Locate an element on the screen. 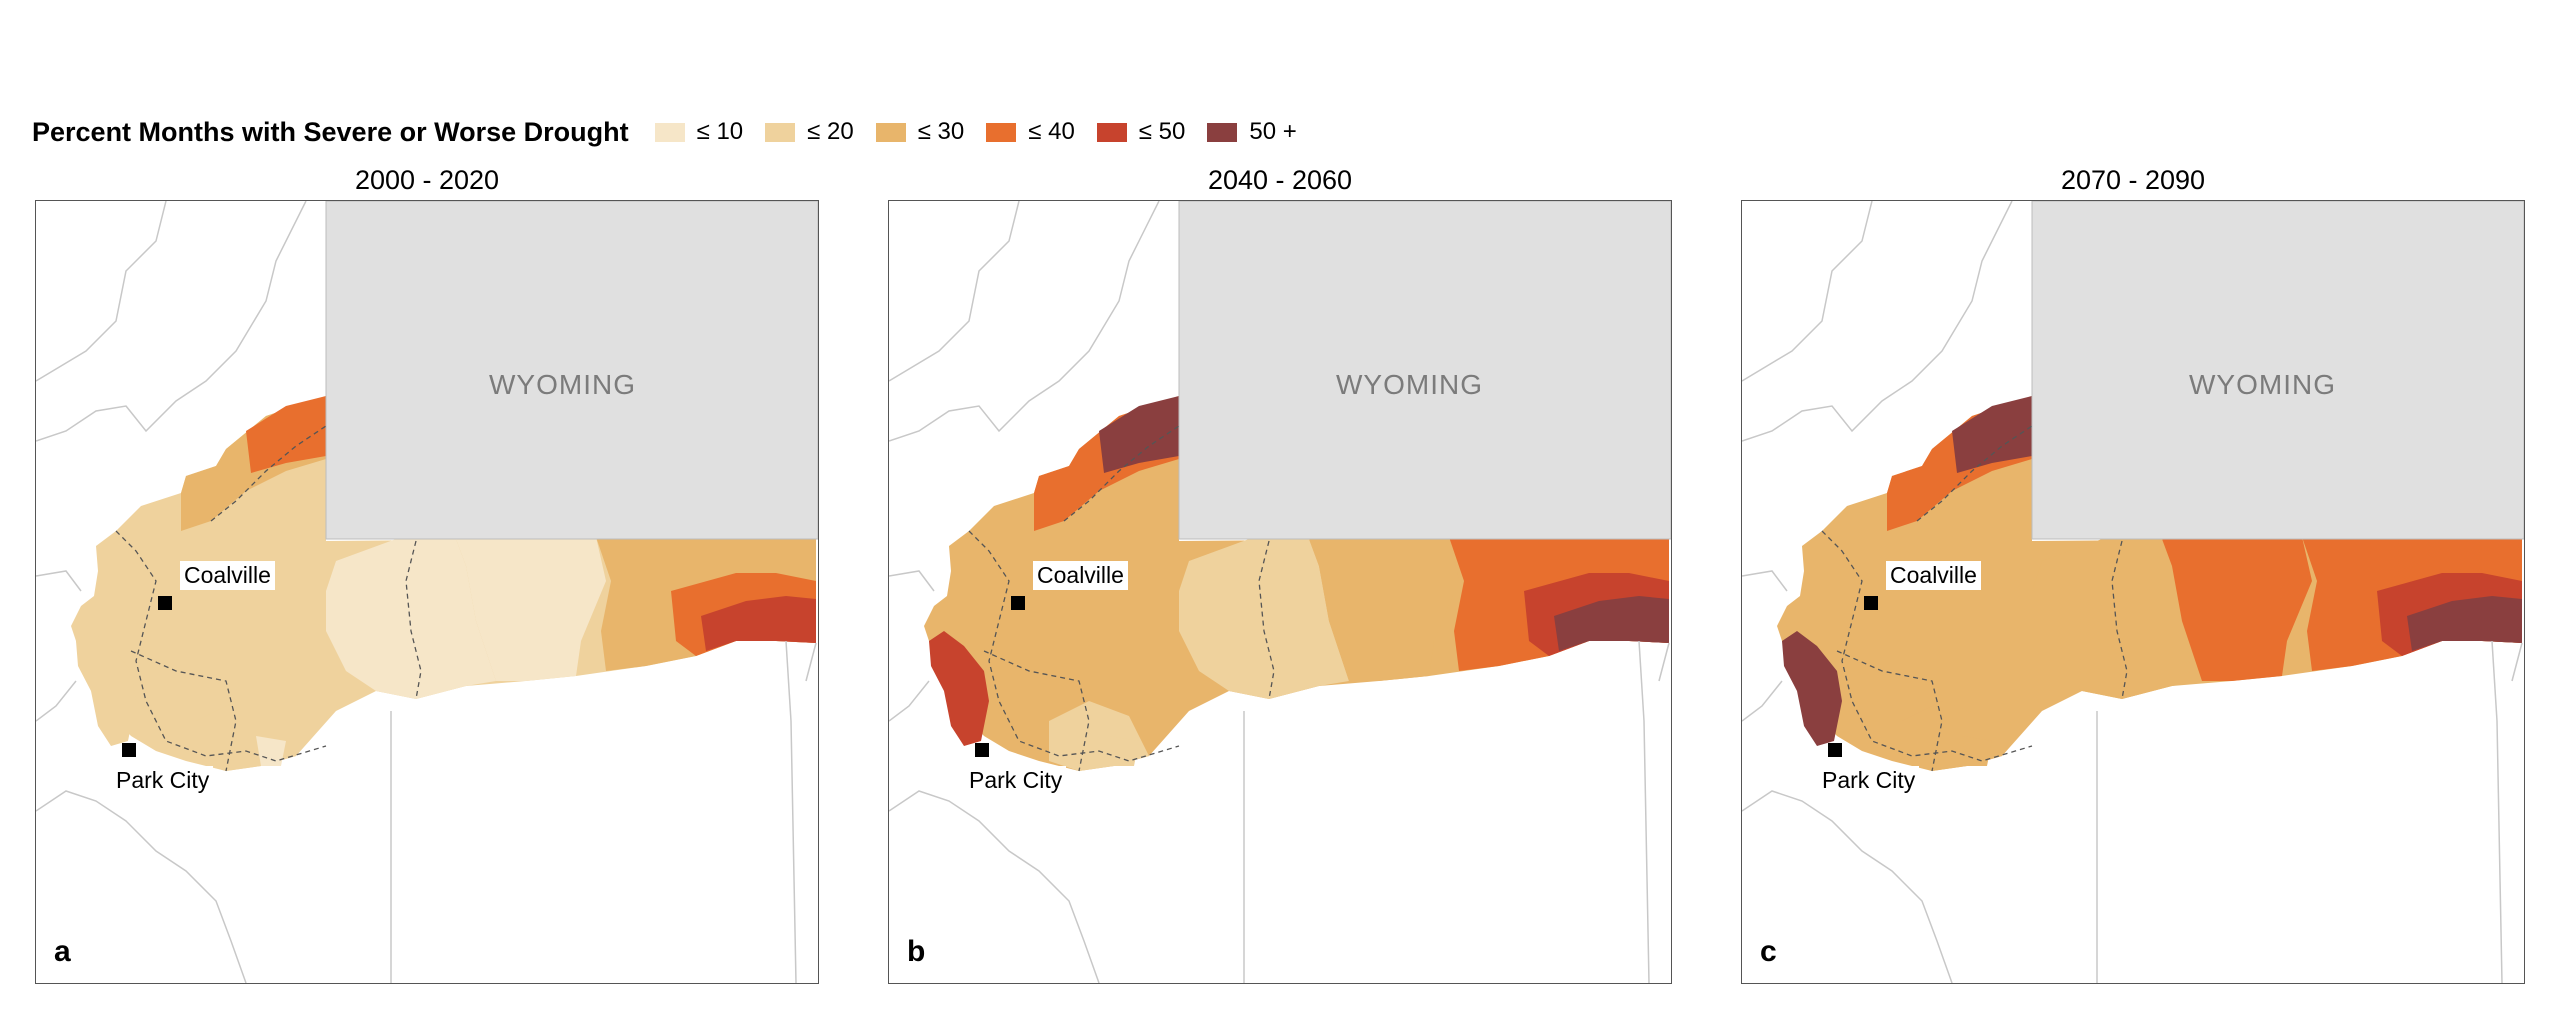  panel-letter: a is located at coordinates (62, 951).